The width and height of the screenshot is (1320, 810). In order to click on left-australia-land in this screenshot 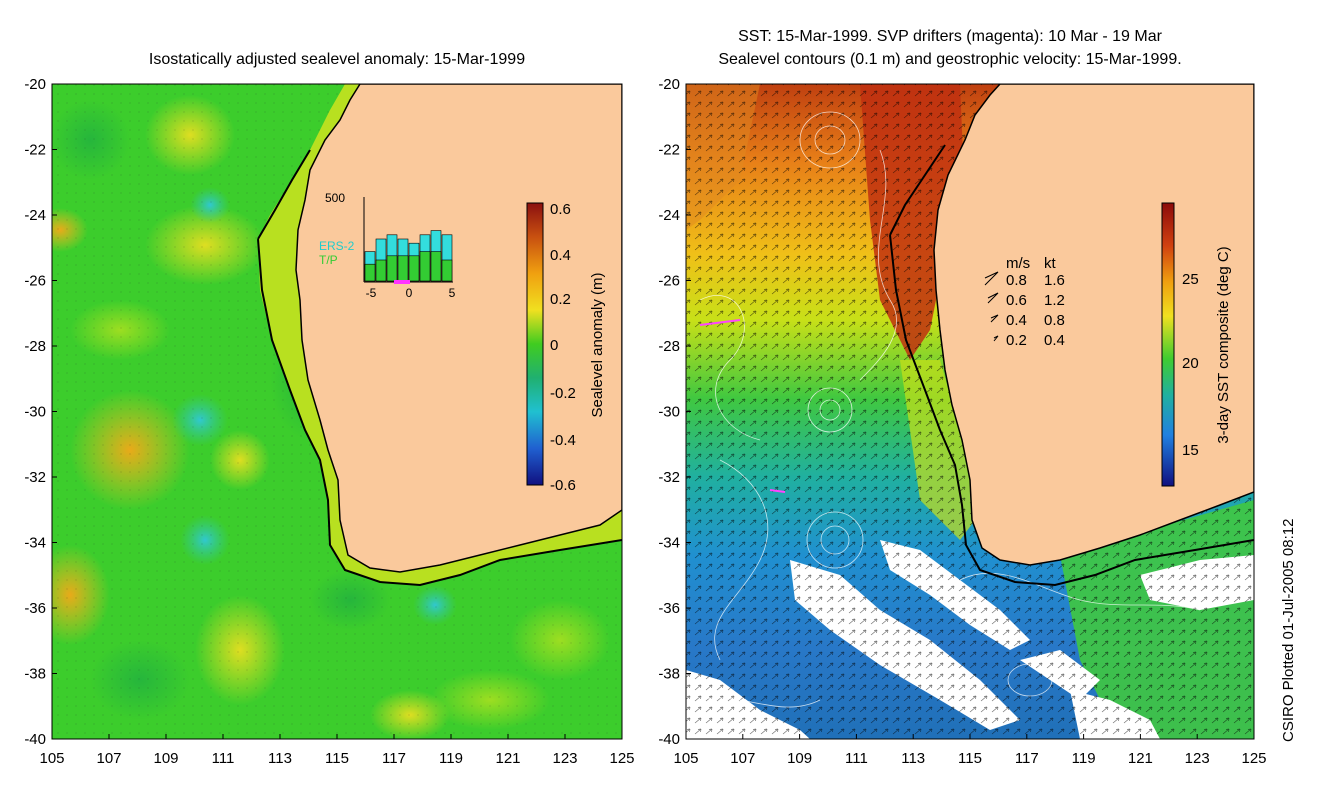, I will do `click(458, 328)`.